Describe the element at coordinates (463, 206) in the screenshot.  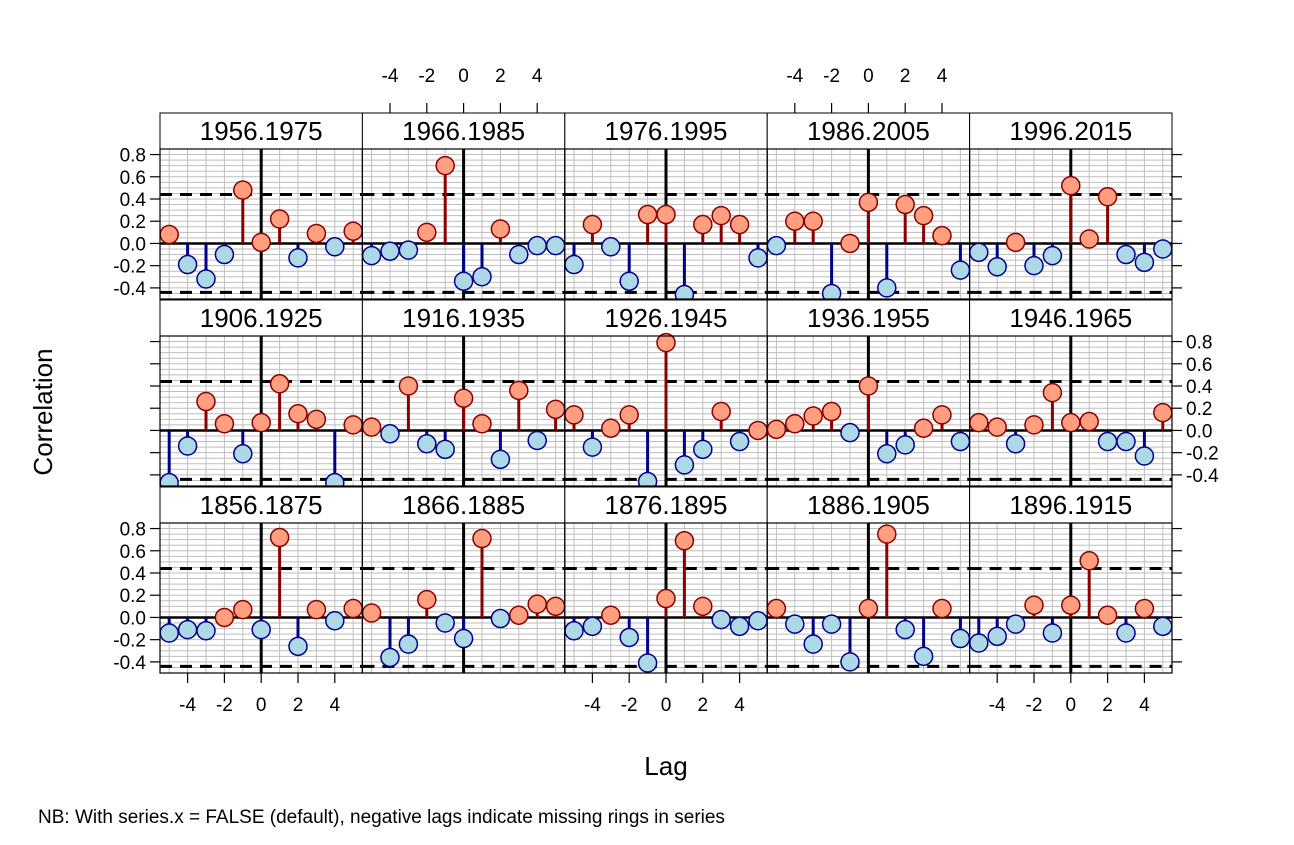
I see `panel-1966.1985` at that location.